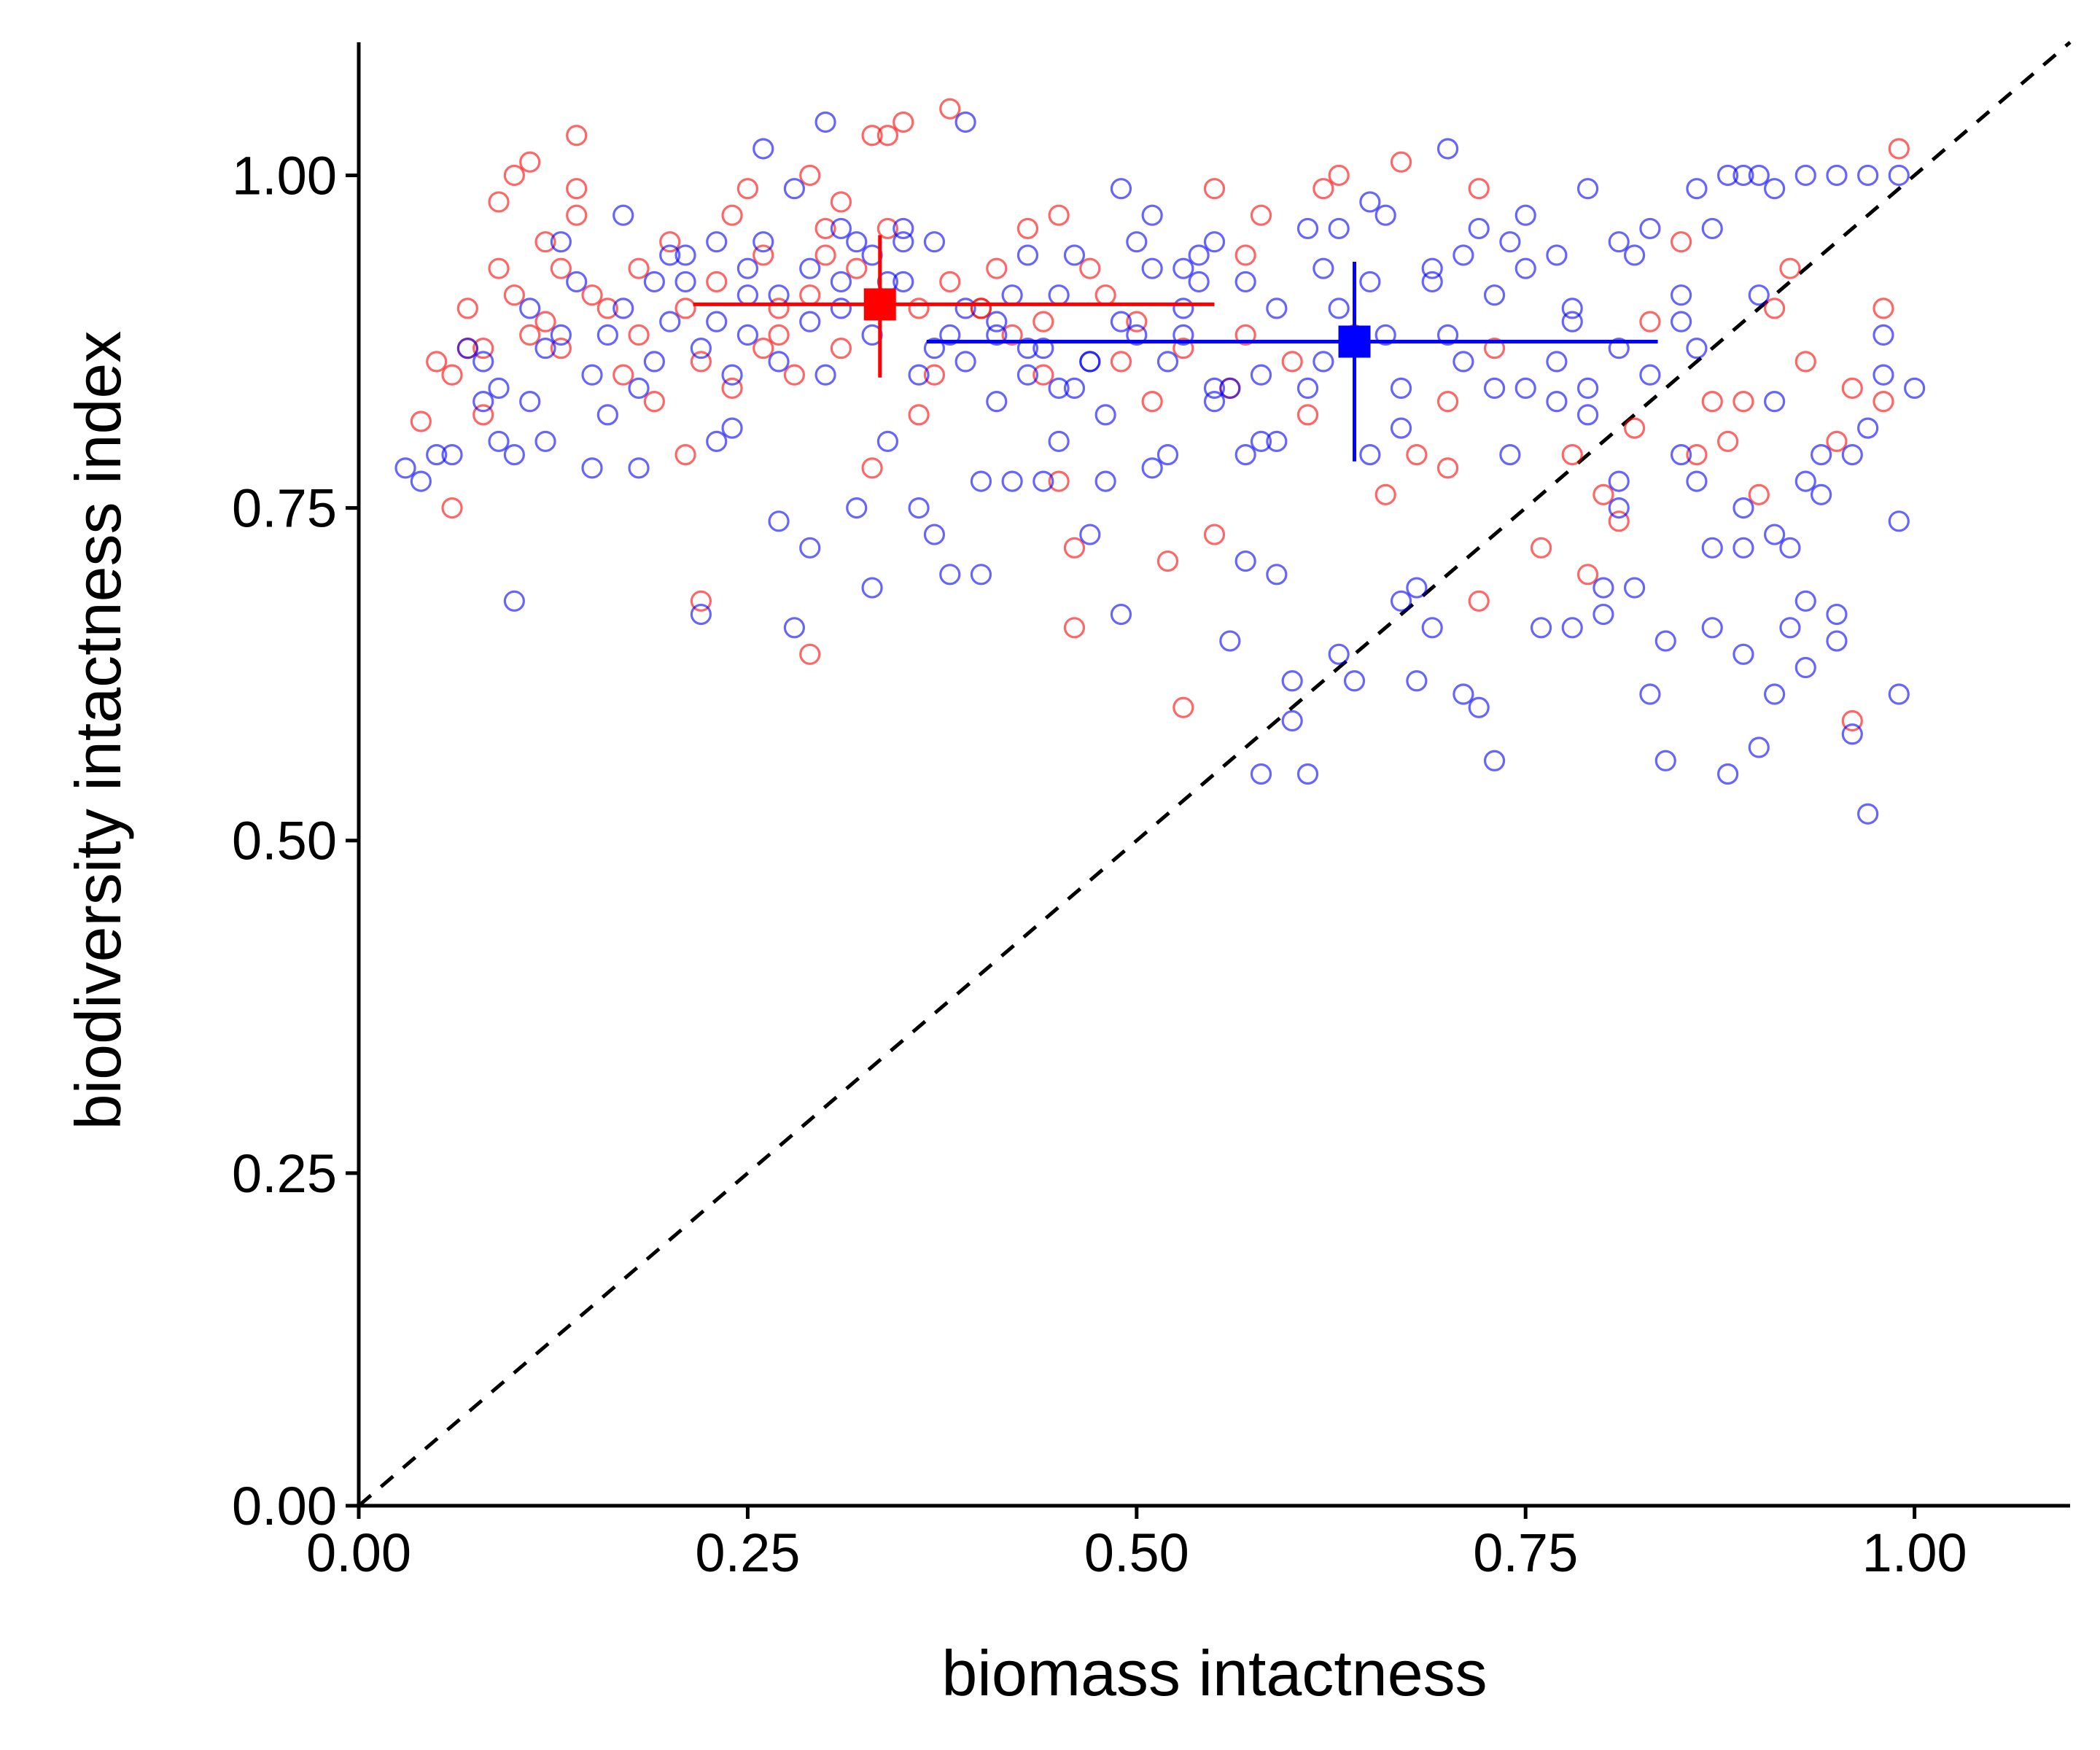  I want to click on x-axis-title: biomass intactness, so click(1214, 1673).